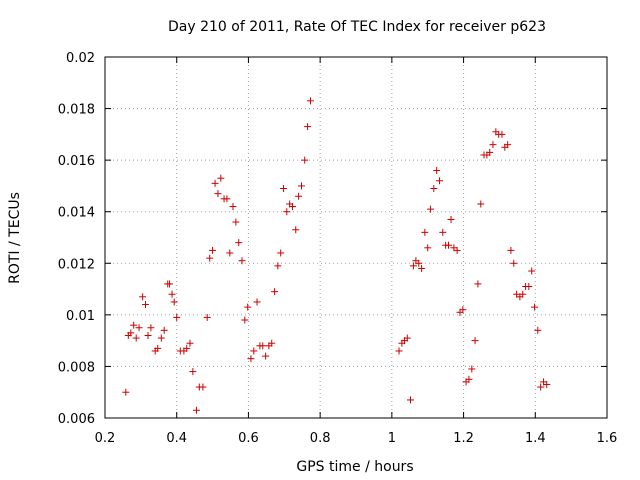  Describe the element at coordinates (320, 438) in the screenshot. I see `x-tick-label: 0.8` at that location.